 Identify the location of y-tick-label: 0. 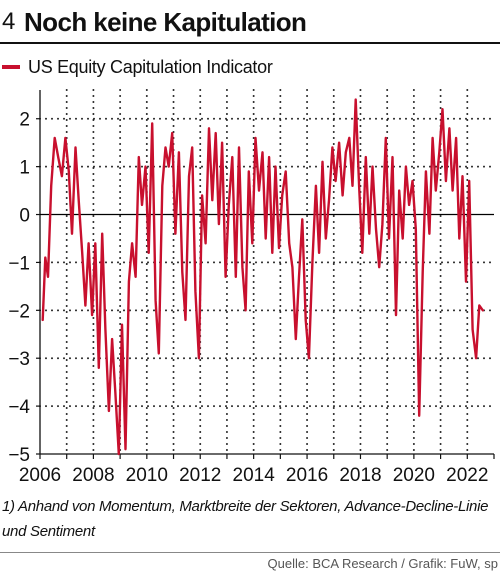
(24, 216).